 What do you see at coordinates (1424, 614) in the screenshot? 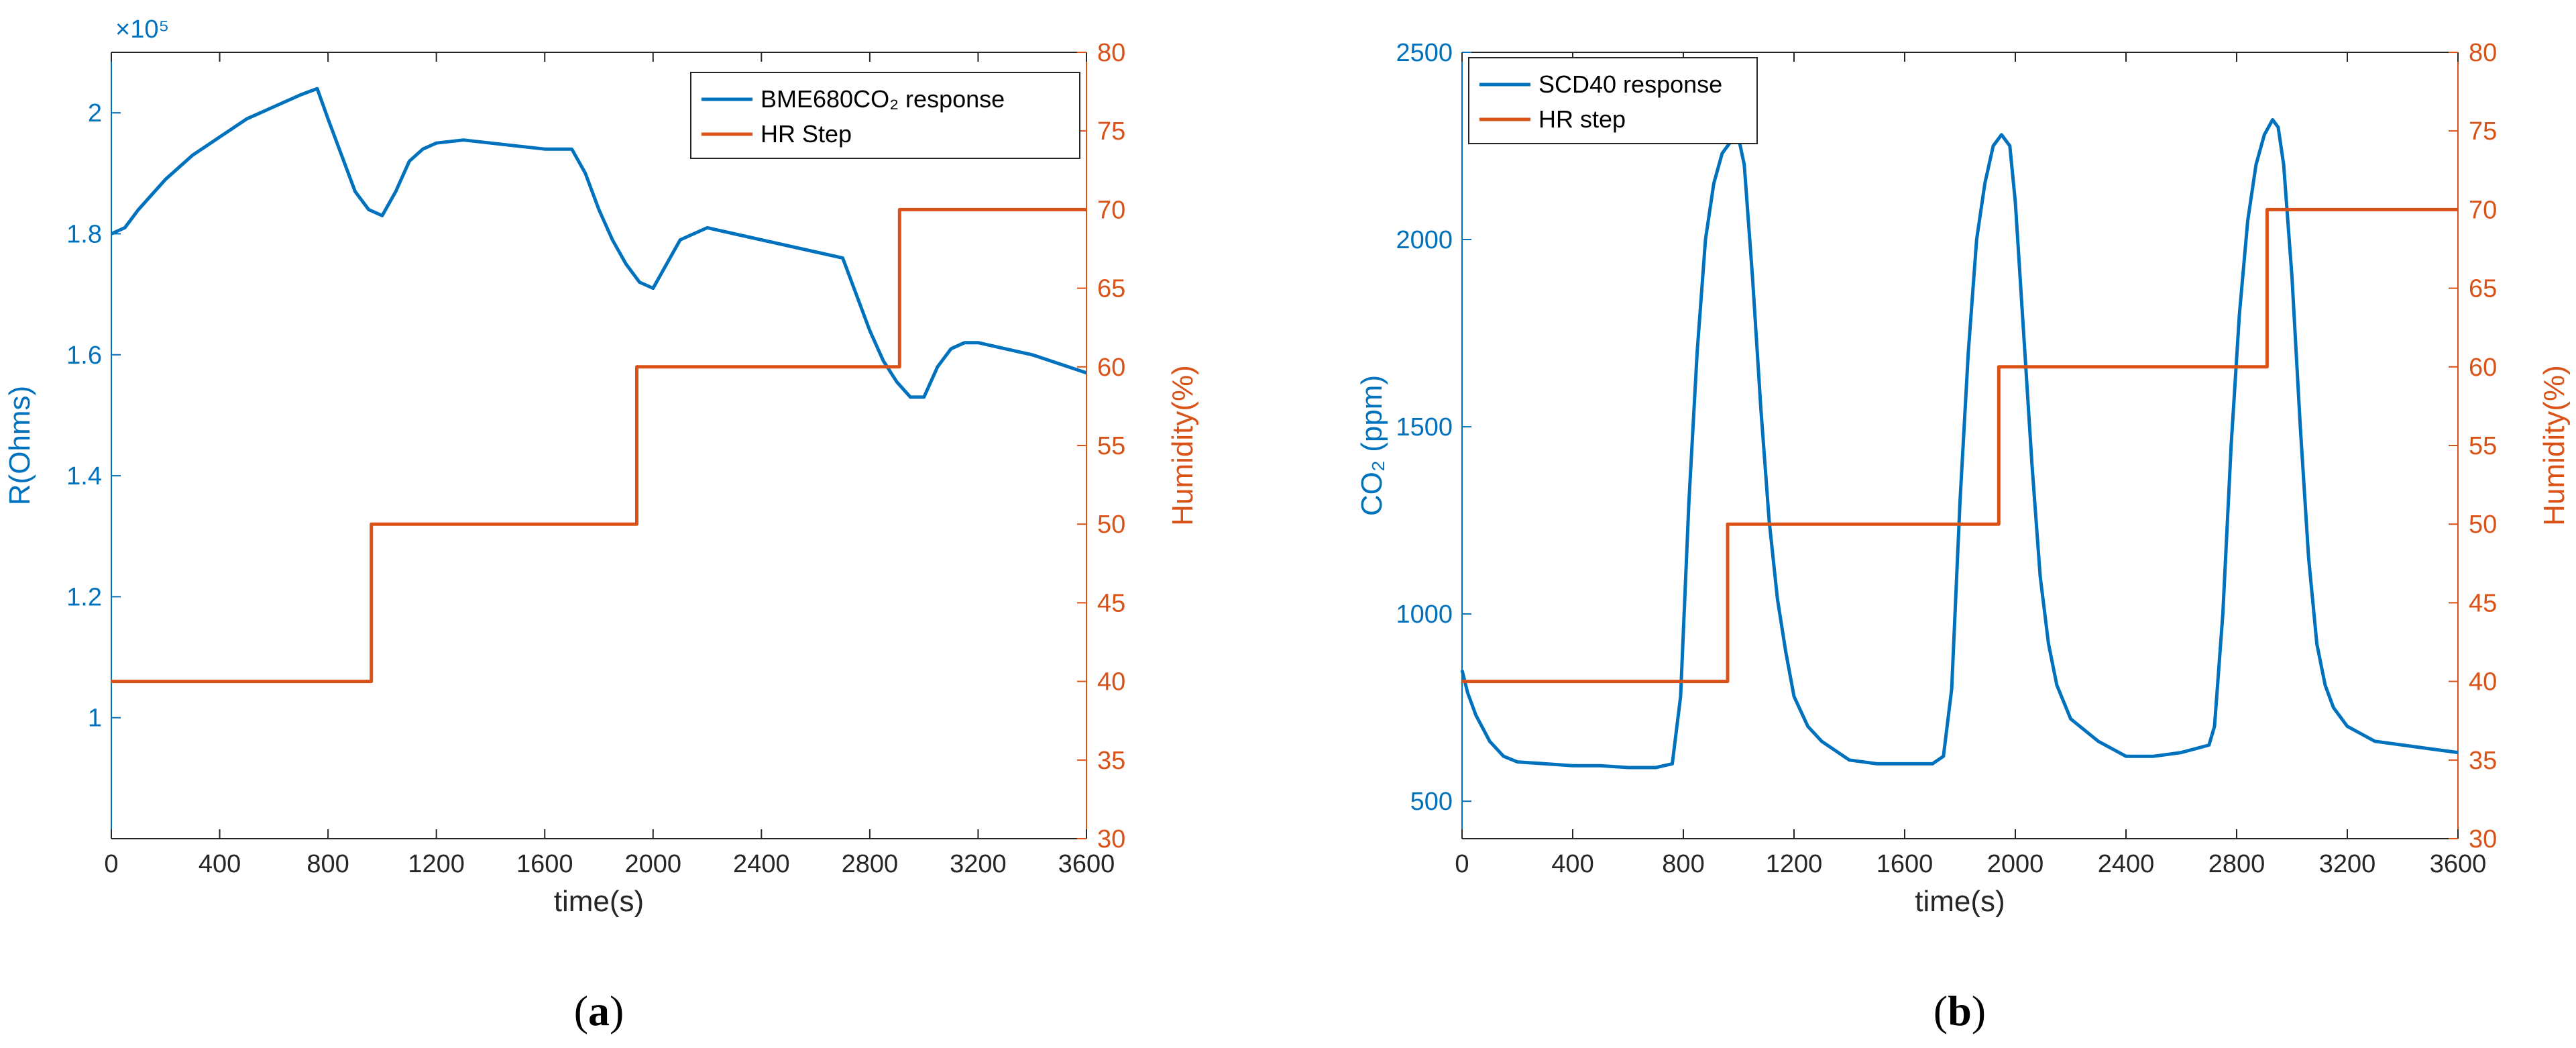
I see `y-left-tick-label: 1000` at bounding box center [1424, 614].